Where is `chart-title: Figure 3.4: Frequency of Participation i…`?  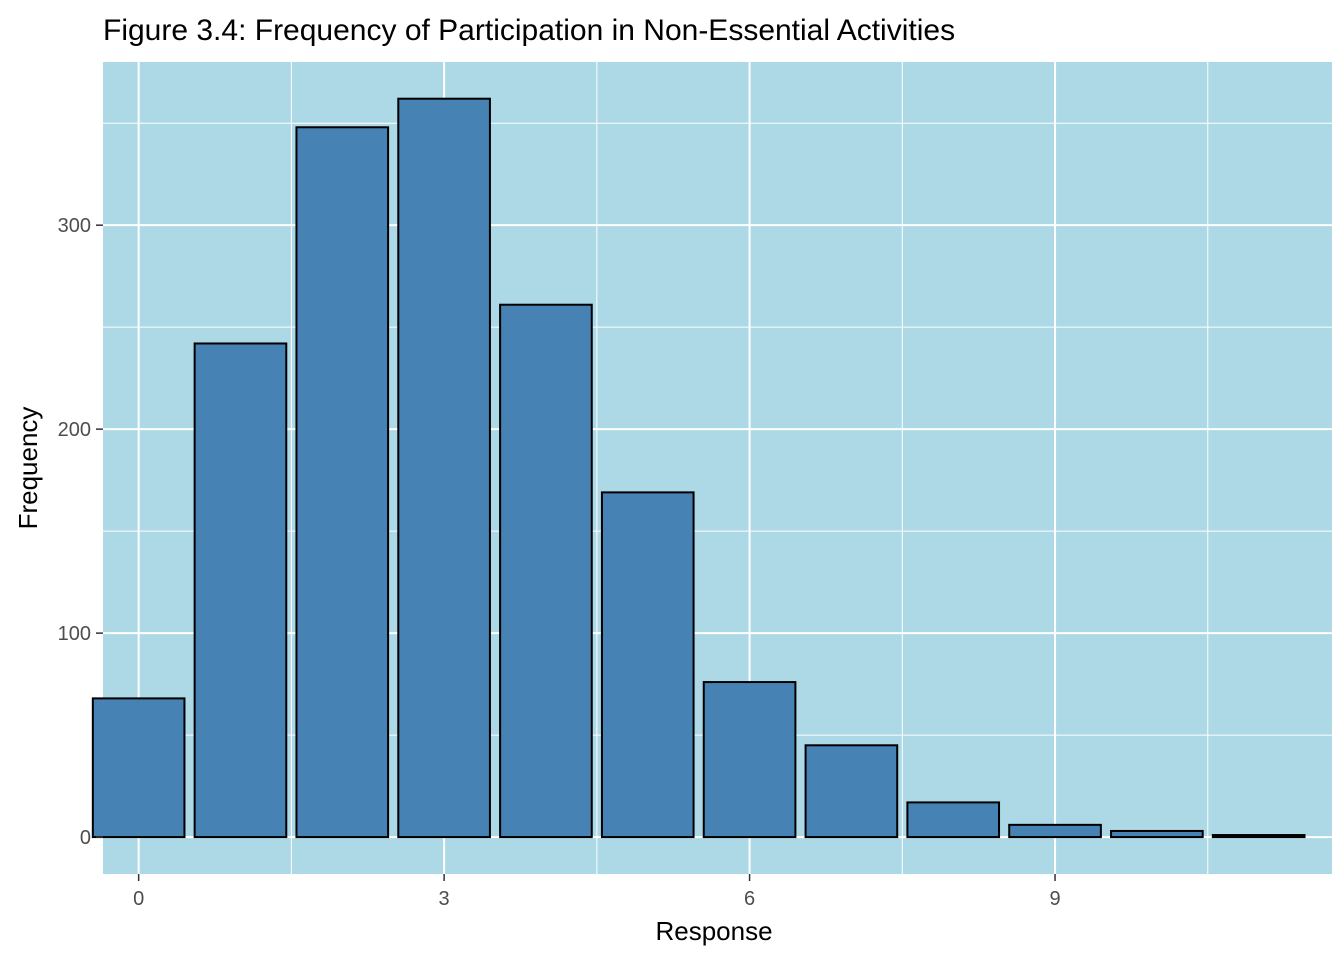
chart-title: Figure 3.4: Frequency of Participation i… is located at coordinates (529, 30).